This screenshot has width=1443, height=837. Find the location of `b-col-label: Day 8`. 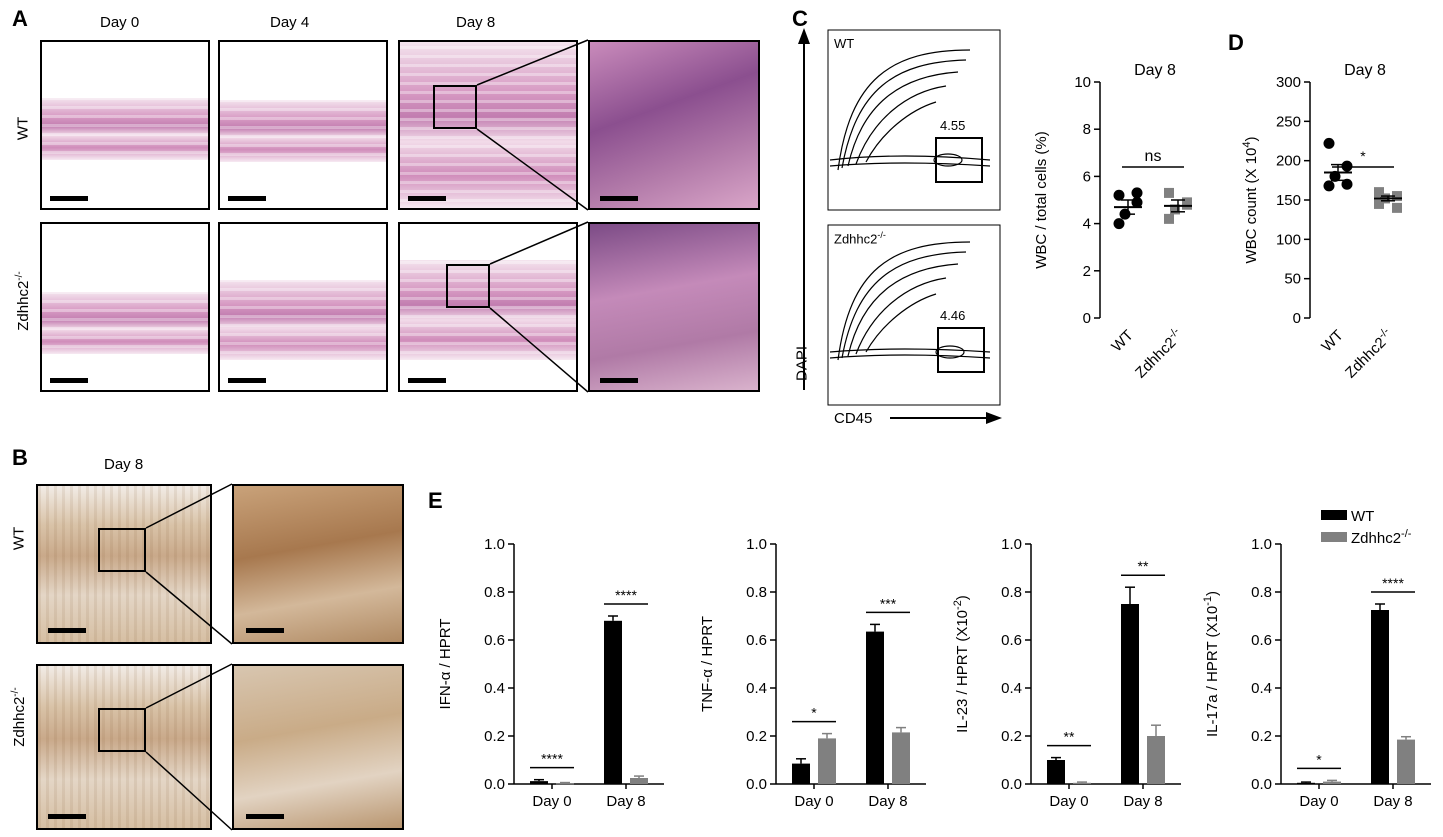

b-col-label: Day 8 is located at coordinates (124, 464).